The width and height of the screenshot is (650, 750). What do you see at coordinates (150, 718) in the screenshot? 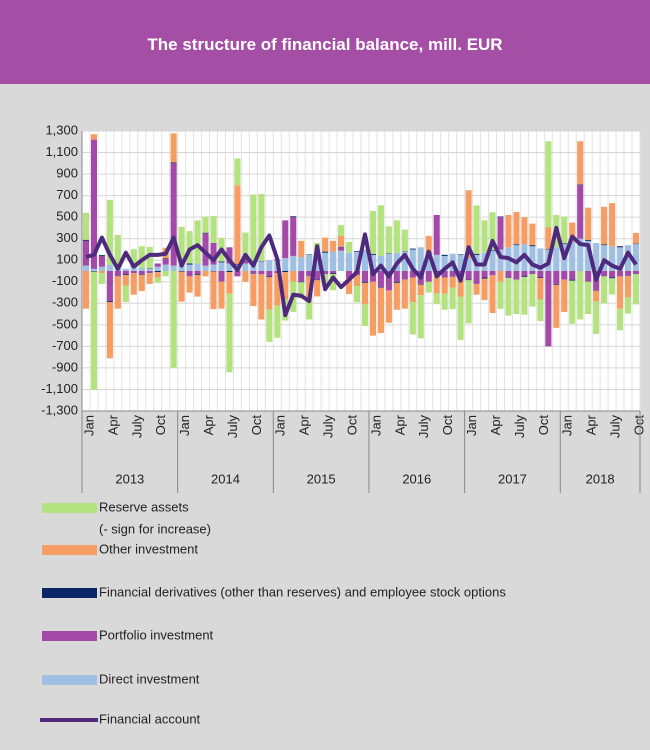
I see `legend-label: Financial account` at bounding box center [150, 718].